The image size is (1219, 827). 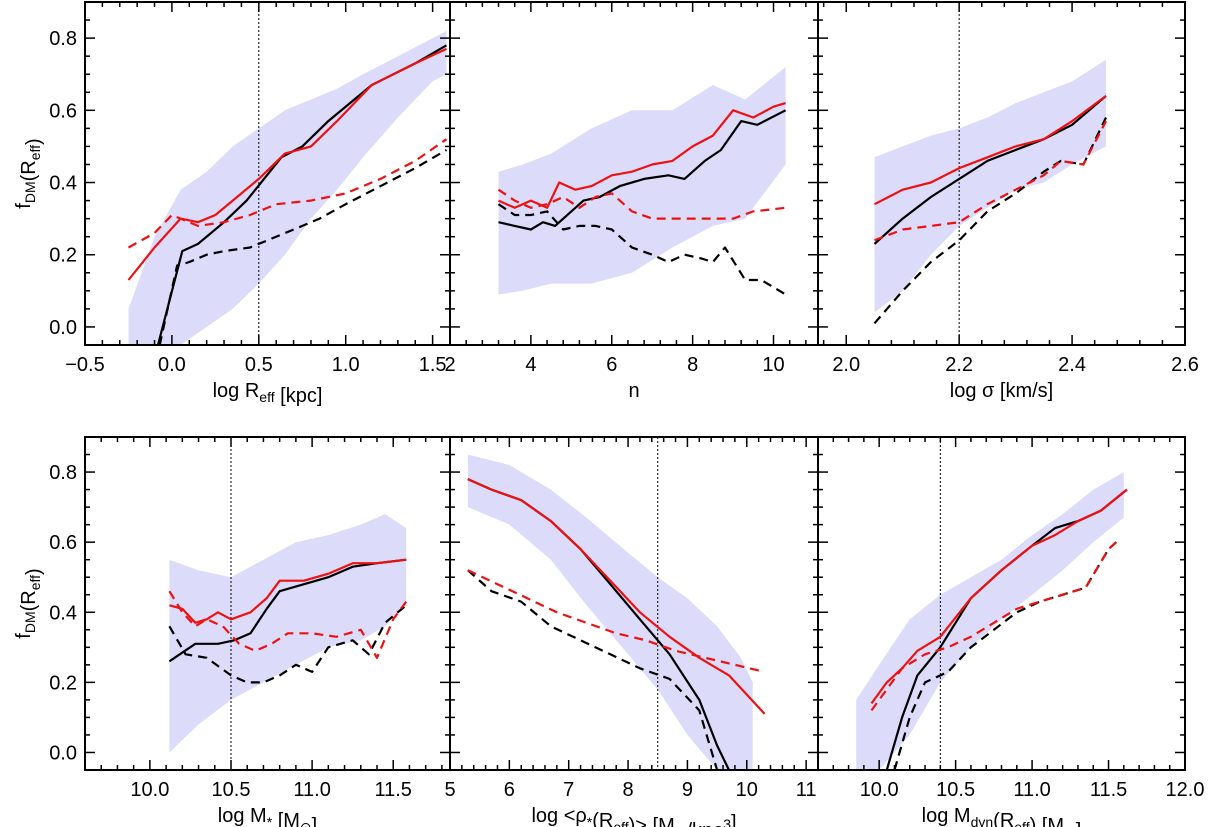 What do you see at coordinates (530, 365) in the screenshot?
I see `x-tick-label: 4` at bounding box center [530, 365].